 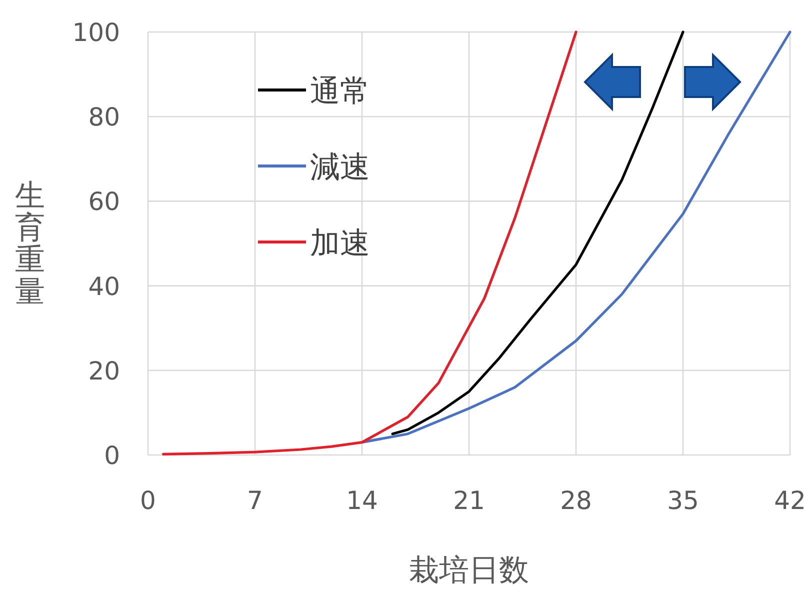 I want to click on x-tick-label: 7, so click(x=255, y=500).